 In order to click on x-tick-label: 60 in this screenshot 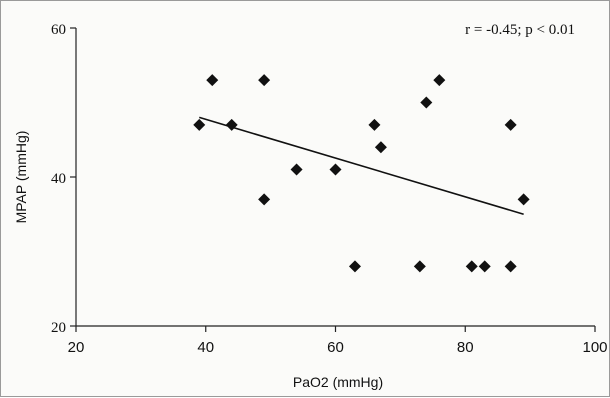, I will do `click(335, 347)`.